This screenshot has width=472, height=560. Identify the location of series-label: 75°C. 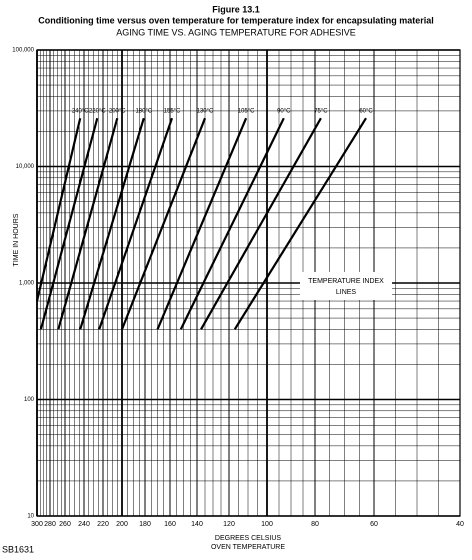
(321, 112).